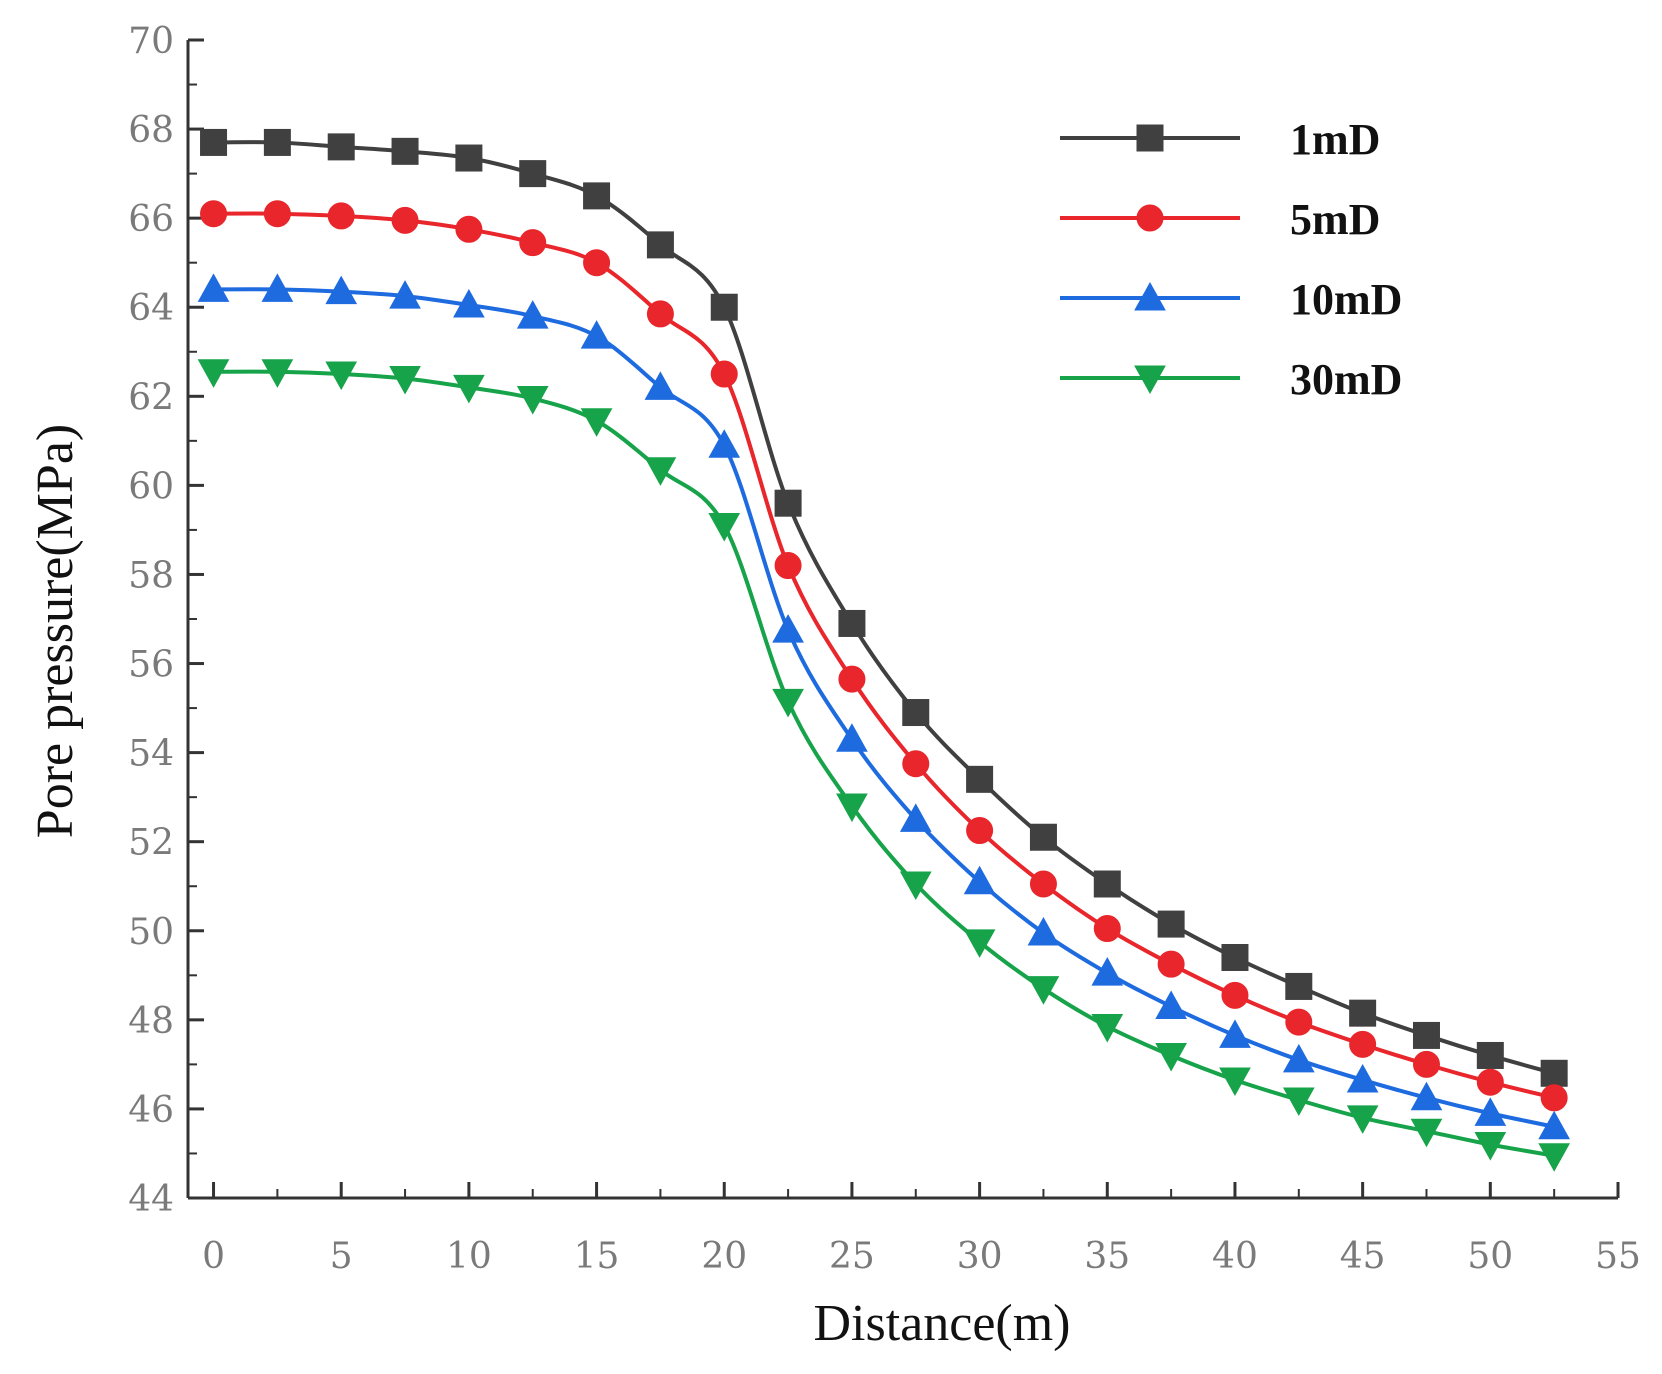  I want to click on x-axis-title: Distance(m), so click(941, 1323).